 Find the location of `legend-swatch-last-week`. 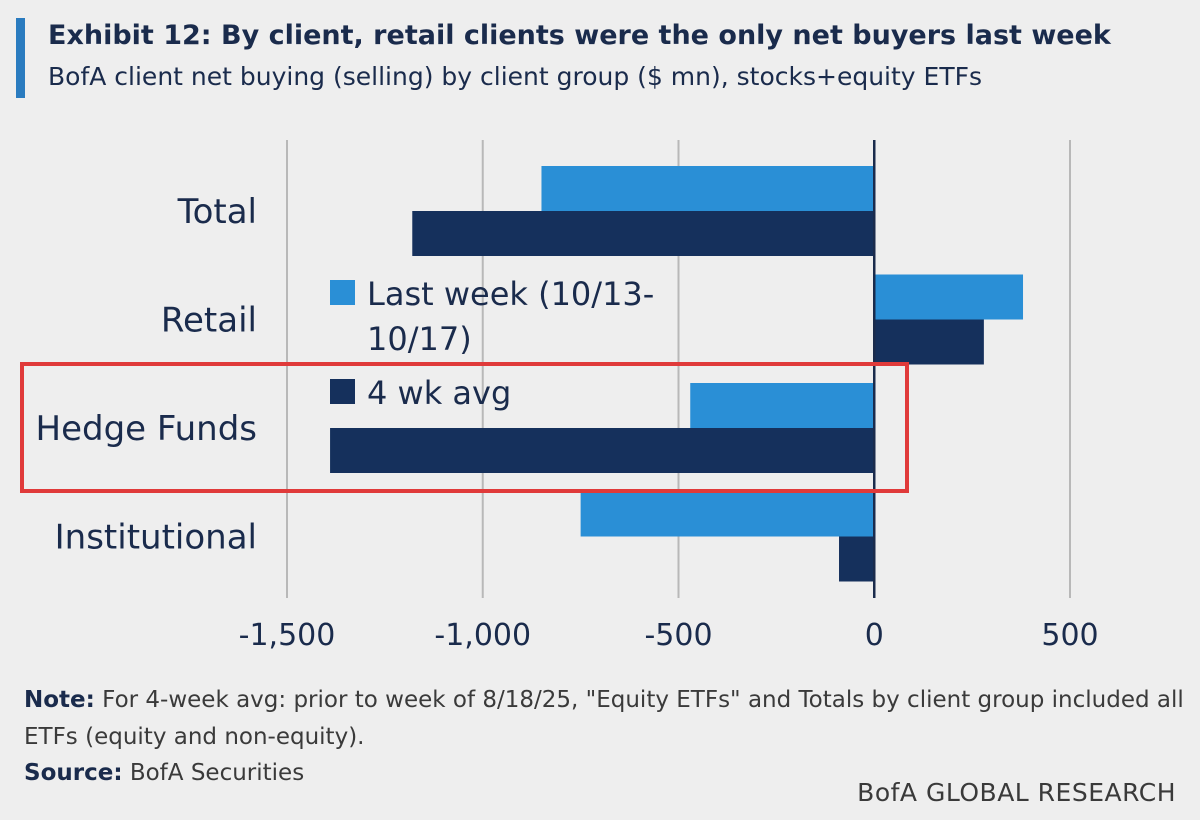

legend-swatch-last-week is located at coordinates (342, 292).